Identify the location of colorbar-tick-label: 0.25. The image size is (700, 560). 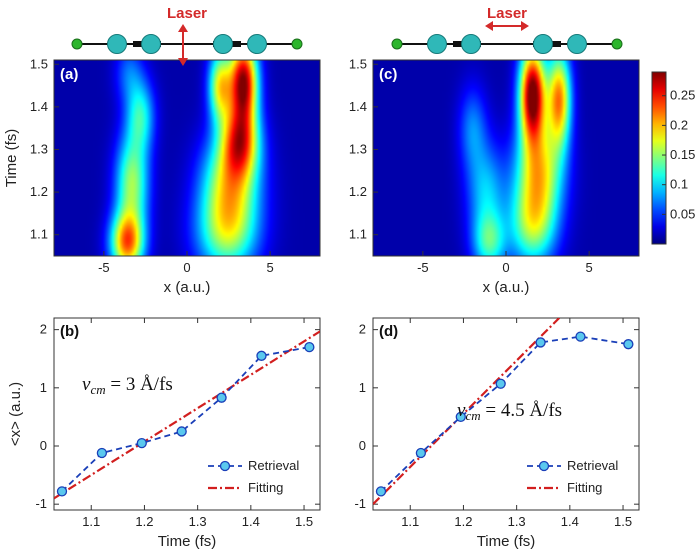
(682, 95).